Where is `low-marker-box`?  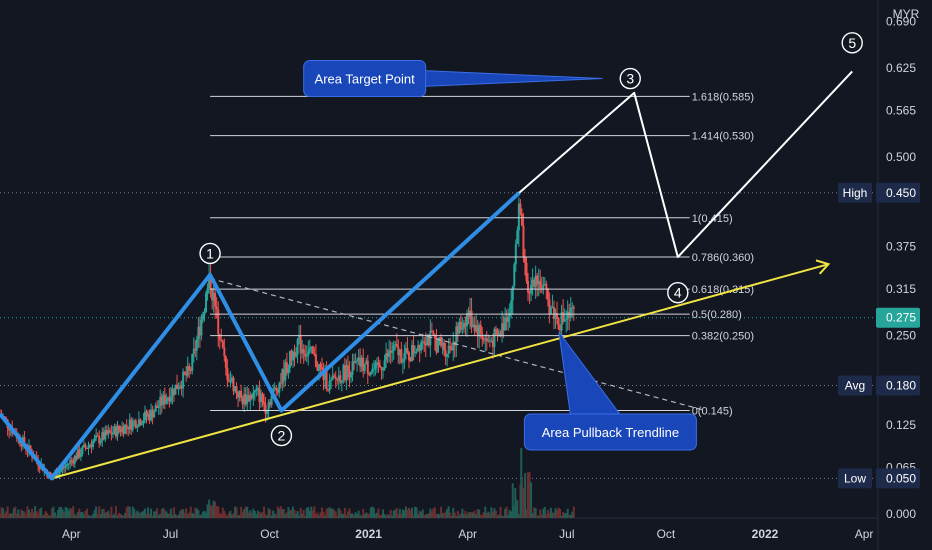
low-marker-box is located at coordinates (898, 478).